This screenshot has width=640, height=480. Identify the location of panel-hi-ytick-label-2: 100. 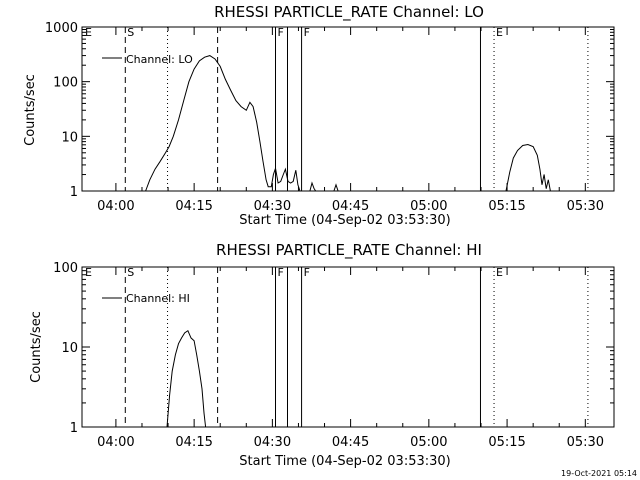
(65, 268).